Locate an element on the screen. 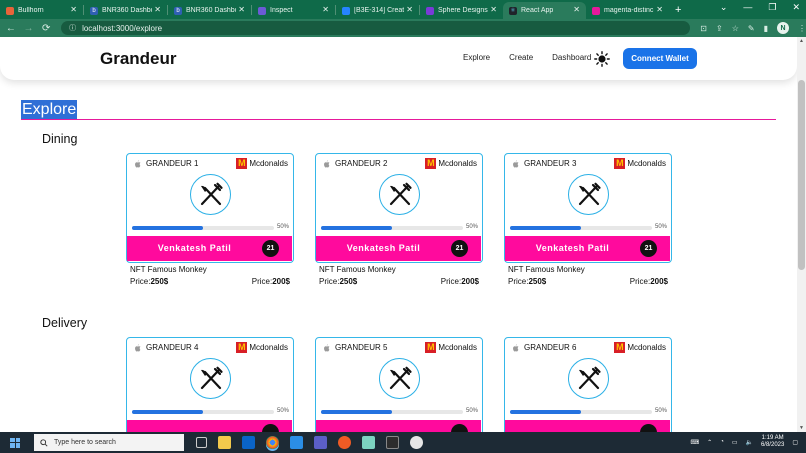 This screenshot has height=453, width=806. volume-icon: 🔈 is located at coordinates (749, 442).